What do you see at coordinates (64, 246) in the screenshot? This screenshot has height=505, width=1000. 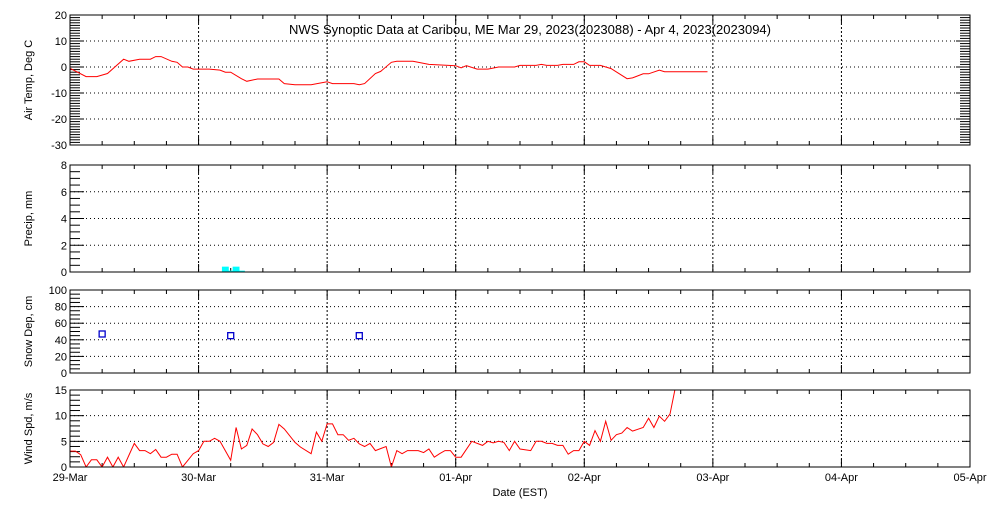 I see `y-tick-label: 2` at bounding box center [64, 246].